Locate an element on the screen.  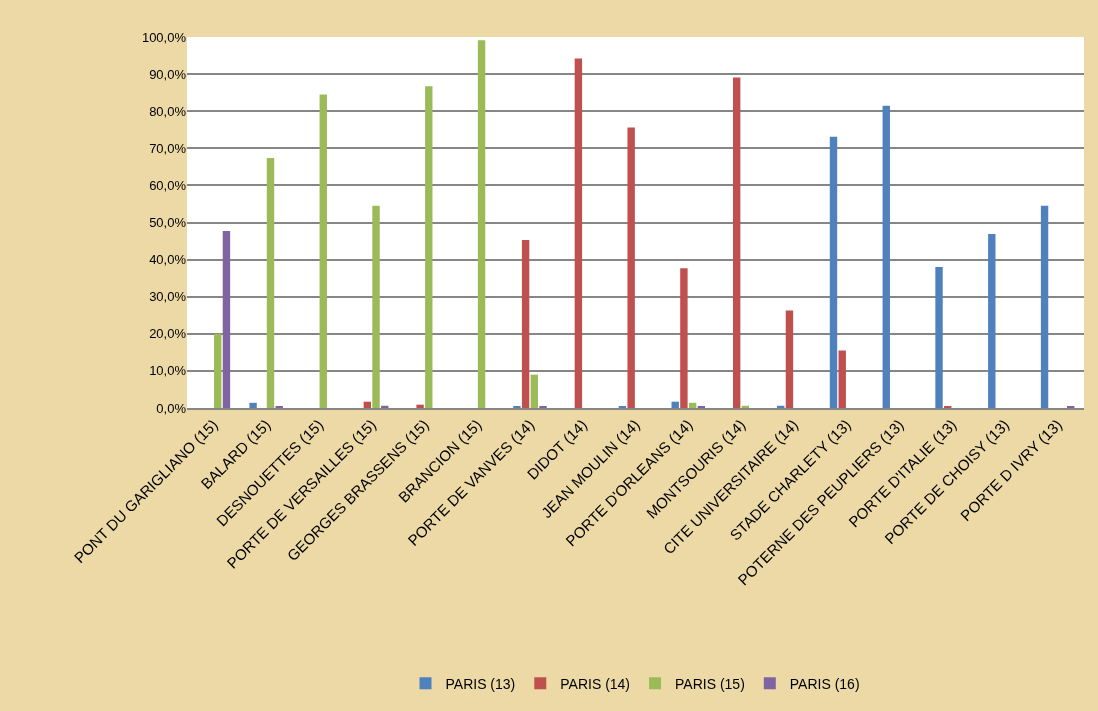
y-tick-label: 70,0% is located at coordinates (168, 148).